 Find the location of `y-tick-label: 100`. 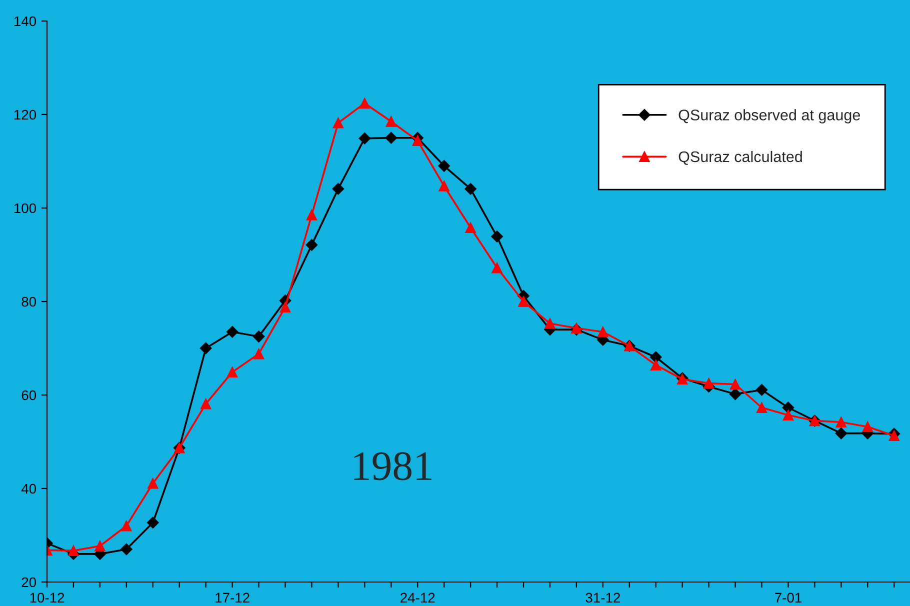

y-tick-label: 100 is located at coordinates (25, 208).